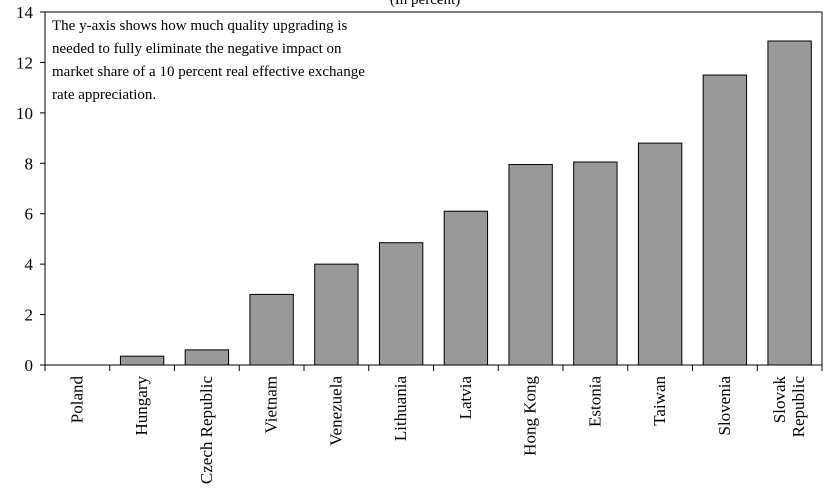  What do you see at coordinates (29, 365) in the screenshot?
I see `y-tick-label: 0` at bounding box center [29, 365].